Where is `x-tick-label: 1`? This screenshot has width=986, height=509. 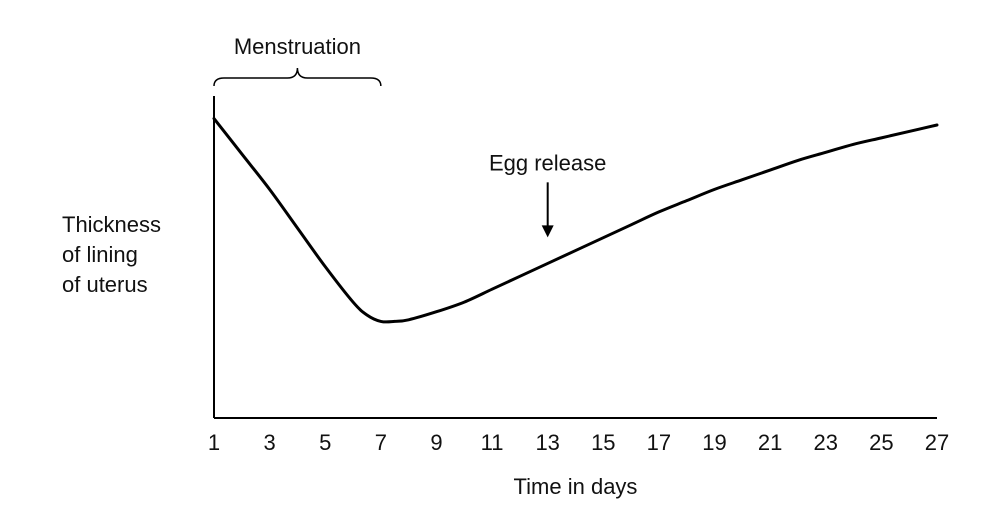
x-tick-label: 1 is located at coordinates (214, 442).